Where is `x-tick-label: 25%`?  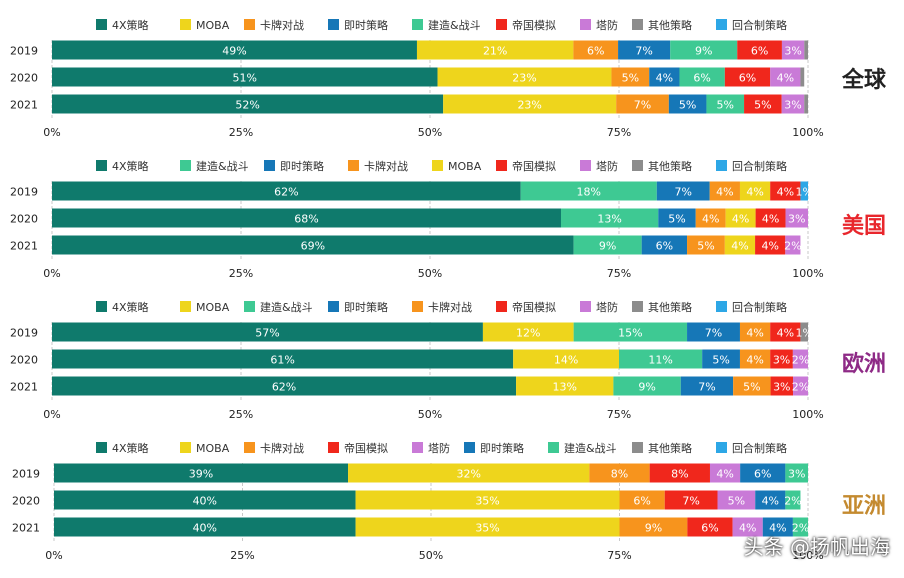
x-tick-label: 25% is located at coordinates (241, 414).